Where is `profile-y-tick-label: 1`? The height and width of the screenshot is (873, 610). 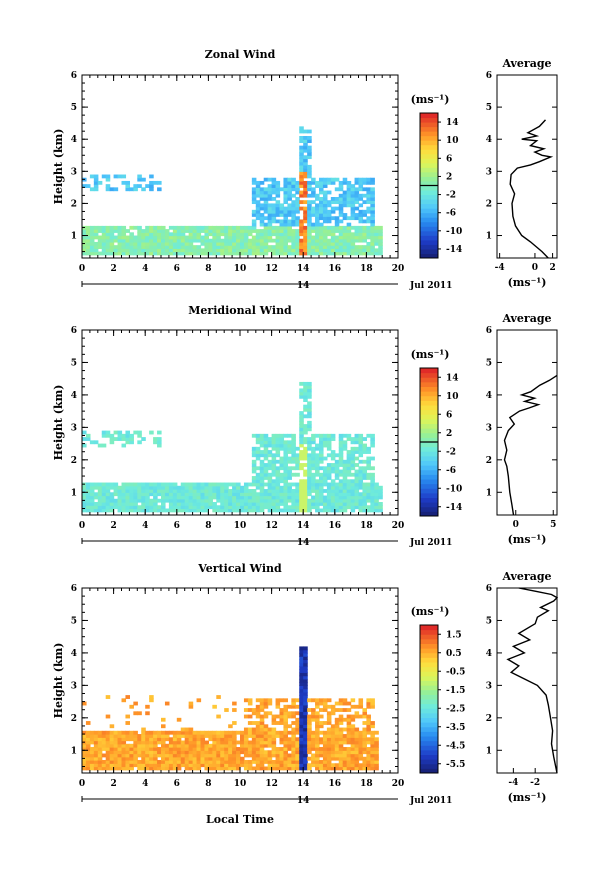 profile-y-tick-label: 1 is located at coordinates (489, 237).